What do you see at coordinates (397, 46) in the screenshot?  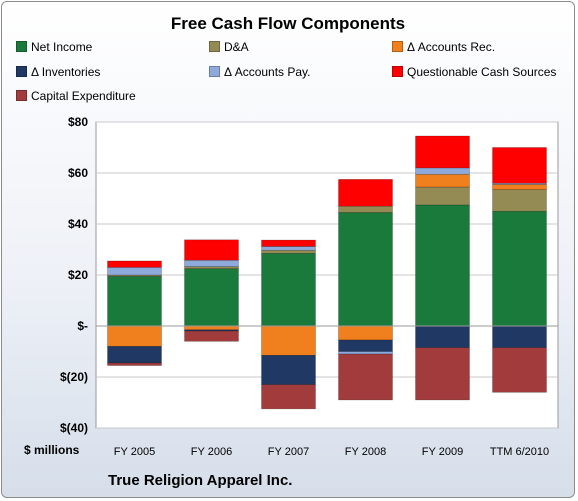 I see `legend-swatch-accounts-rec` at bounding box center [397, 46].